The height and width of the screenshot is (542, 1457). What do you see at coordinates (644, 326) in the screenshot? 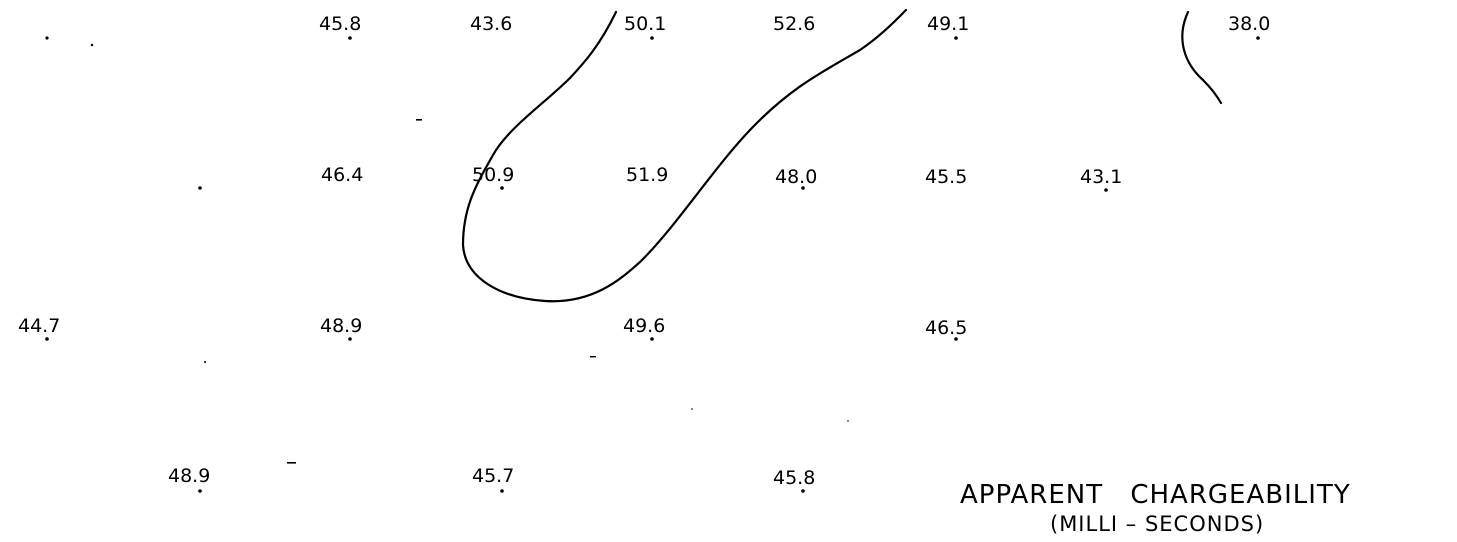
I see `station-value: 49.6` at bounding box center [644, 326].